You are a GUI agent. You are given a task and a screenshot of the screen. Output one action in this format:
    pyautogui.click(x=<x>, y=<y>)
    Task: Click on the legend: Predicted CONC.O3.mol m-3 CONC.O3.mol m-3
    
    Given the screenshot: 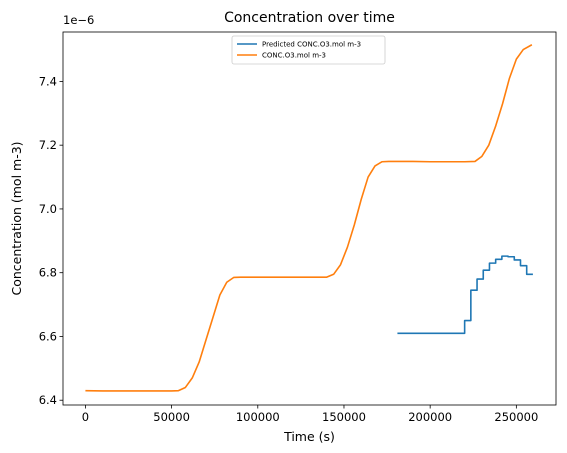 What is the action you would take?
    pyautogui.click(x=308, y=50)
    